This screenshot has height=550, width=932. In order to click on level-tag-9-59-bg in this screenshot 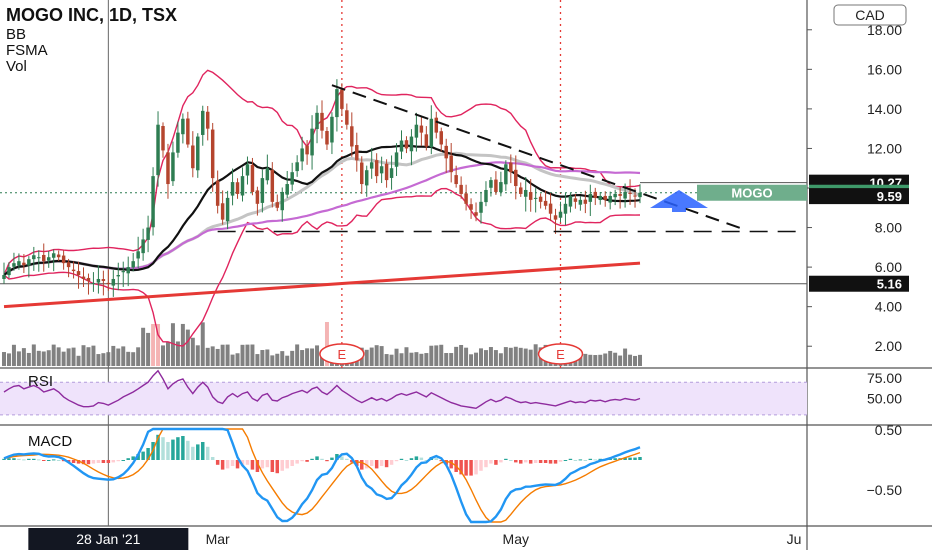, I will do `click(859, 196)`.